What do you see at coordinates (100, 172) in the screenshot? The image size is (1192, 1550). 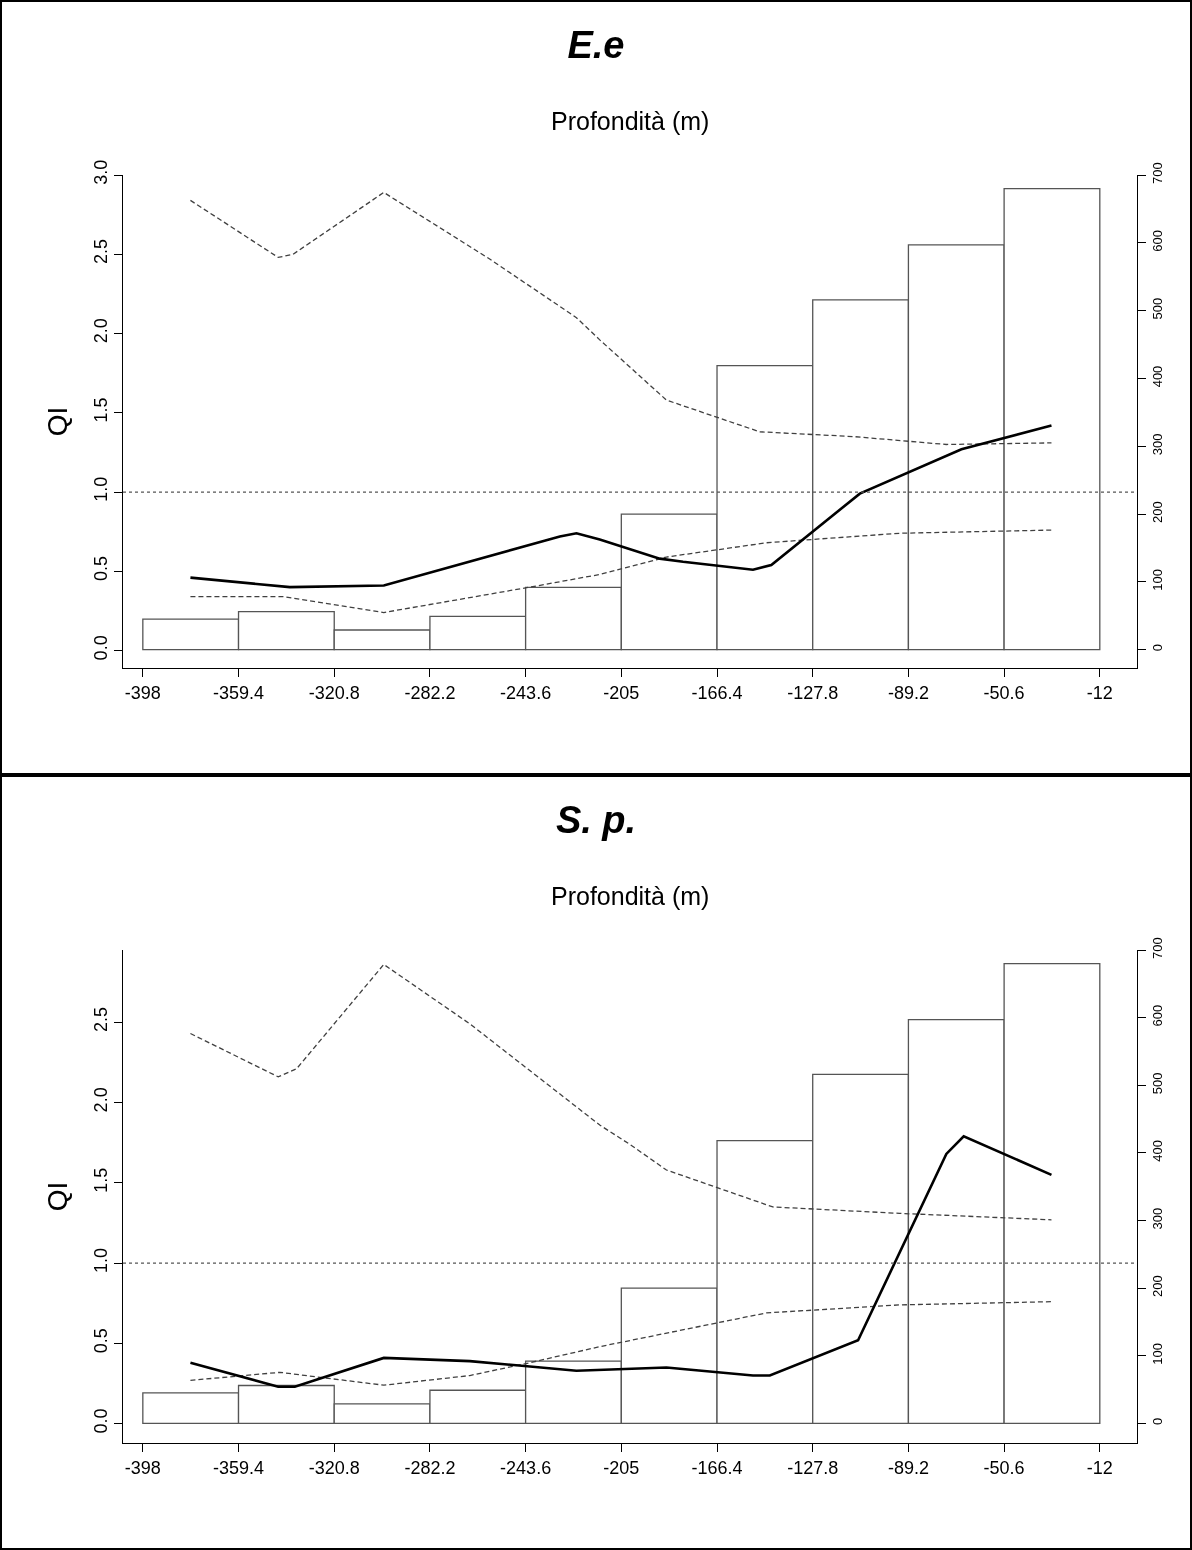 I see `y-tick-label: 3.0` at bounding box center [100, 172].